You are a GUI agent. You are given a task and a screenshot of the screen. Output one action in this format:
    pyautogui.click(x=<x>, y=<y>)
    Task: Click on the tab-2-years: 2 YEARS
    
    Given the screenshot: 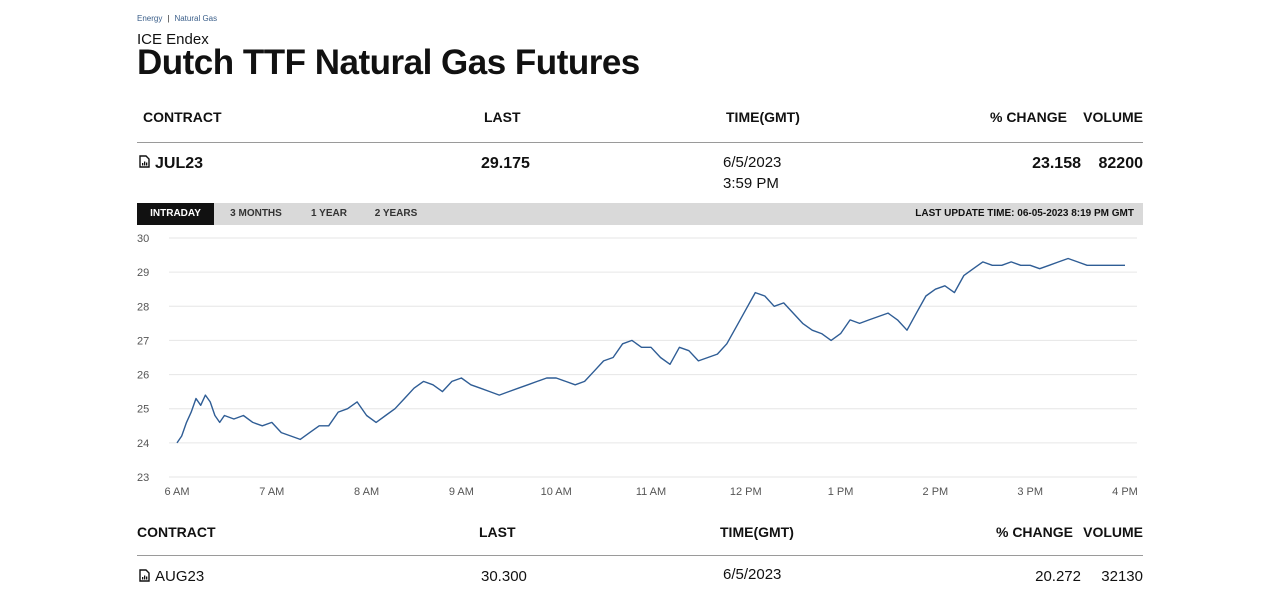 What is the action you would take?
    pyautogui.click(x=396, y=213)
    